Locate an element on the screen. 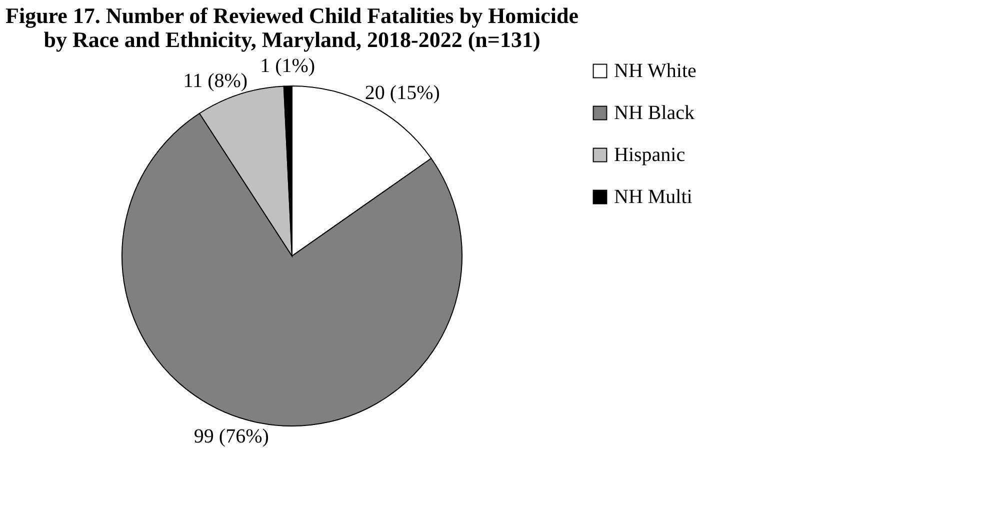  data-label: 11 (8%) is located at coordinates (215, 81).